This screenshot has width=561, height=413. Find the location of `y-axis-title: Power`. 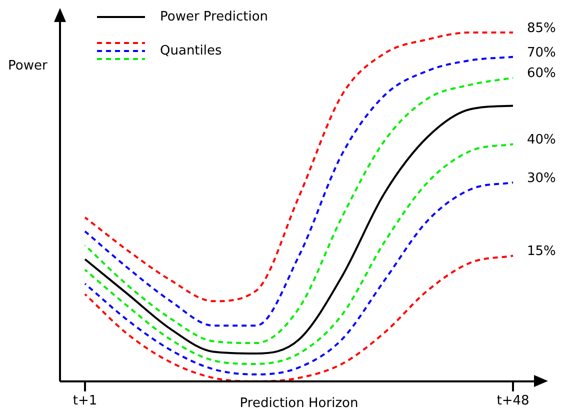

y-axis-title: Power is located at coordinates (28, 66).